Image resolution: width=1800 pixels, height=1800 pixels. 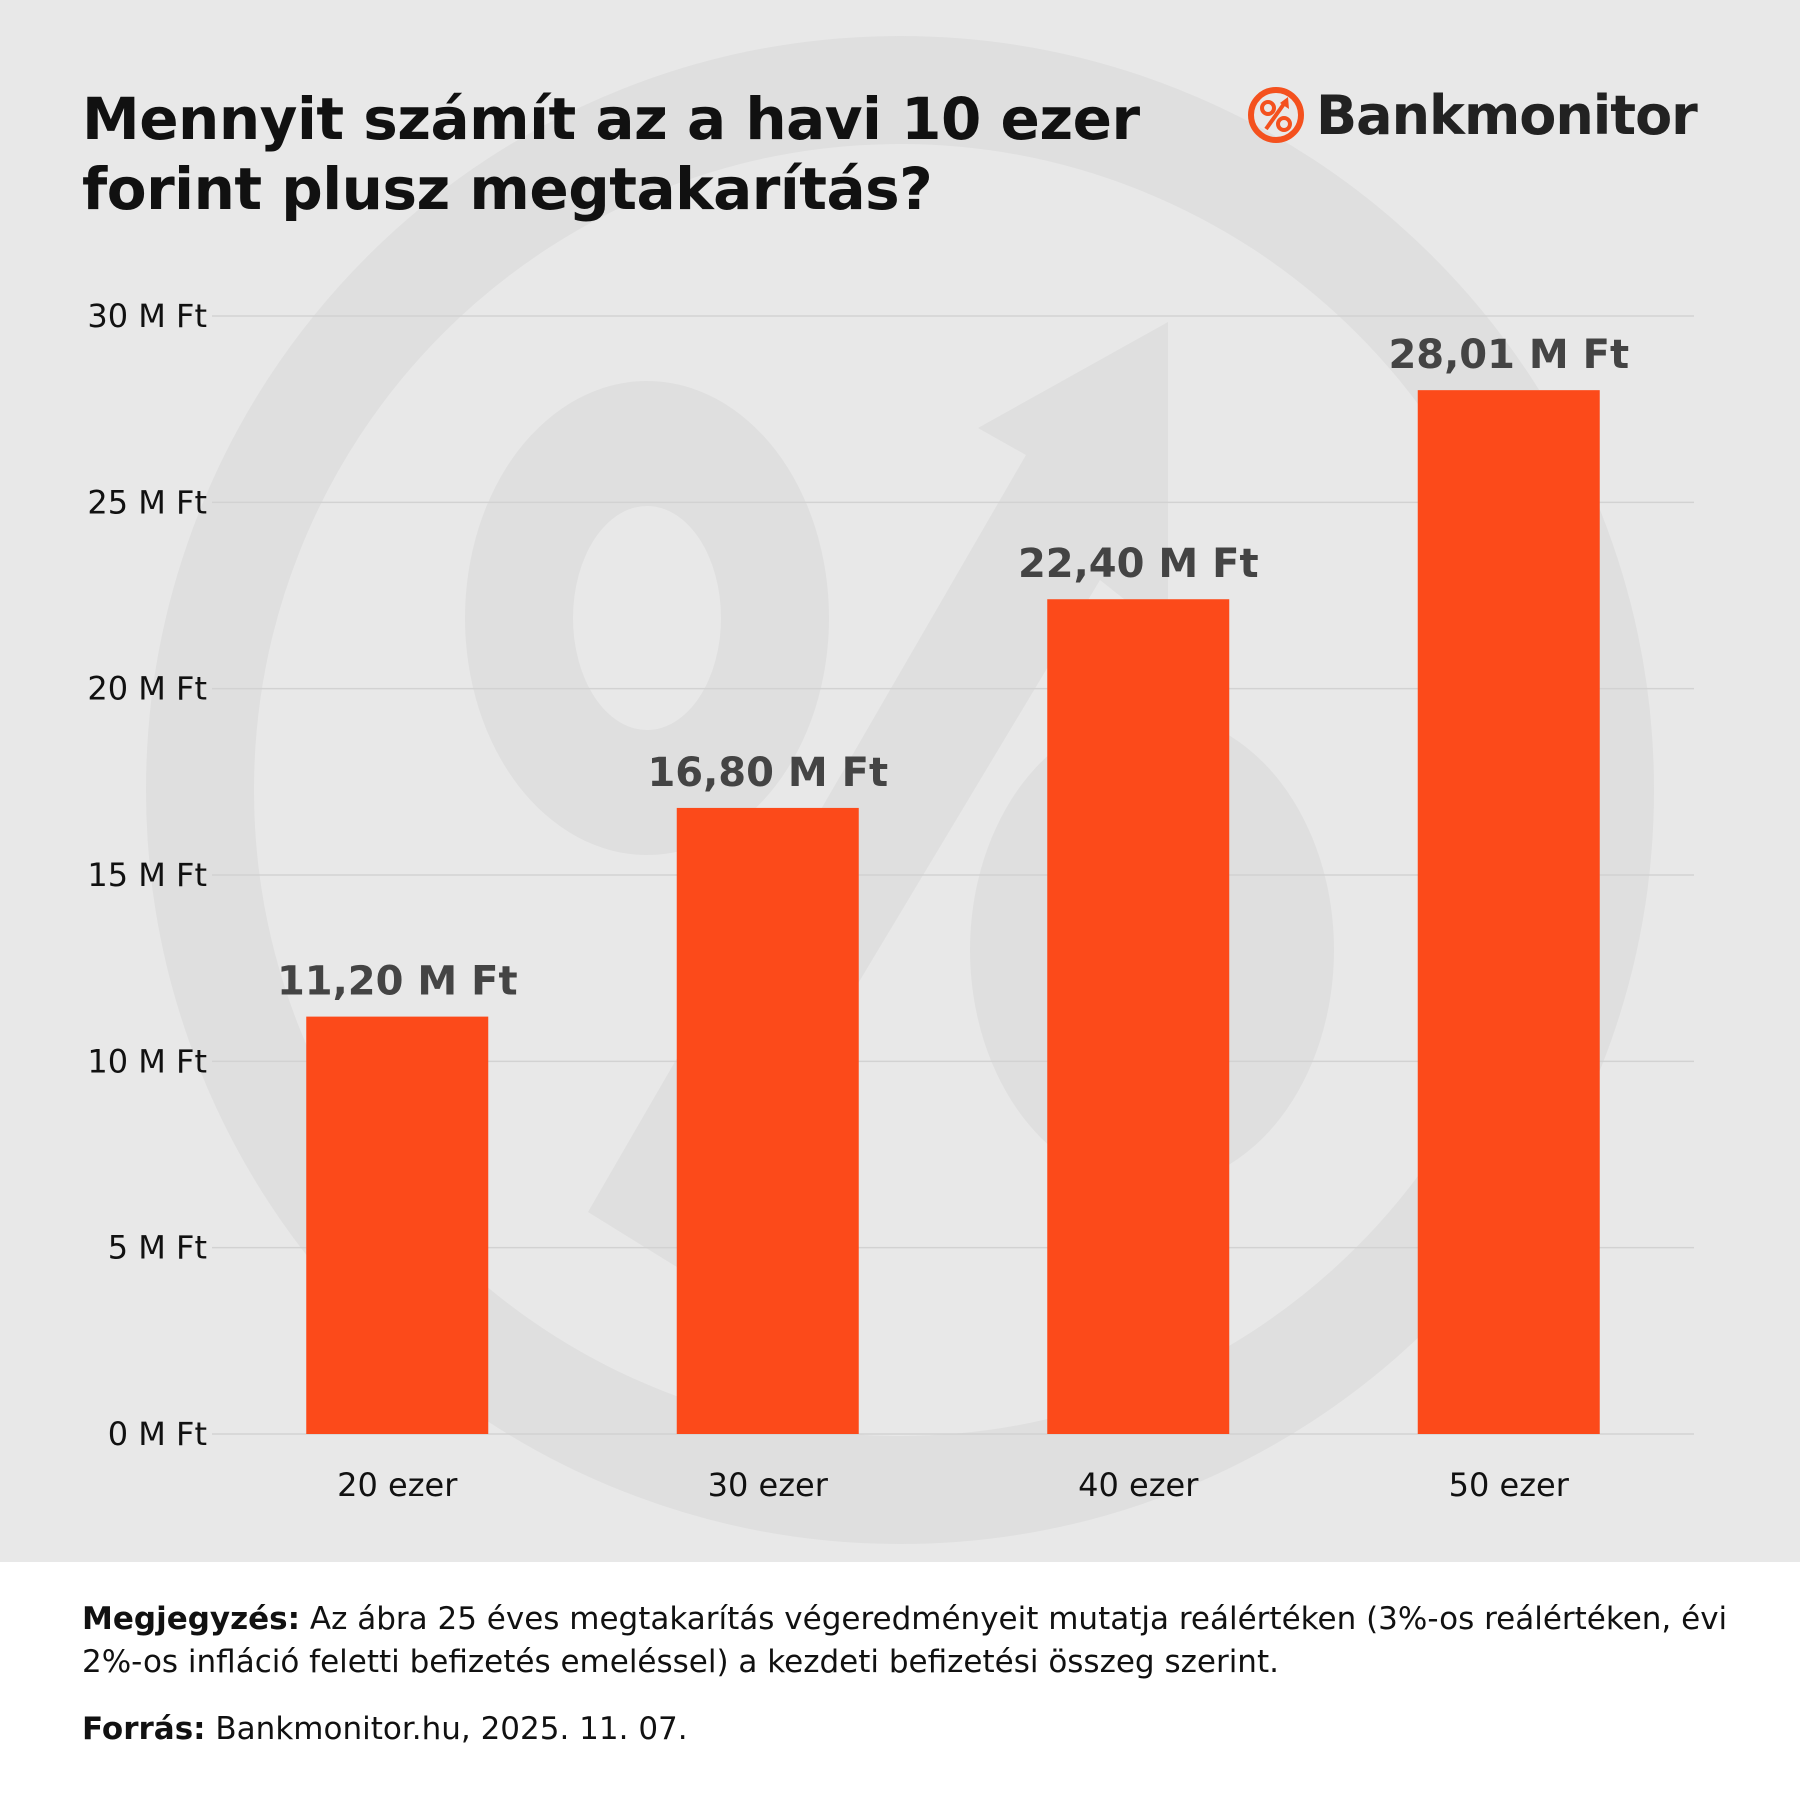 What do you see at coordinates (147, 689) in the screenshot?
I see `y-tick-label: 20 M Ft` at bounding box center [147, 689].